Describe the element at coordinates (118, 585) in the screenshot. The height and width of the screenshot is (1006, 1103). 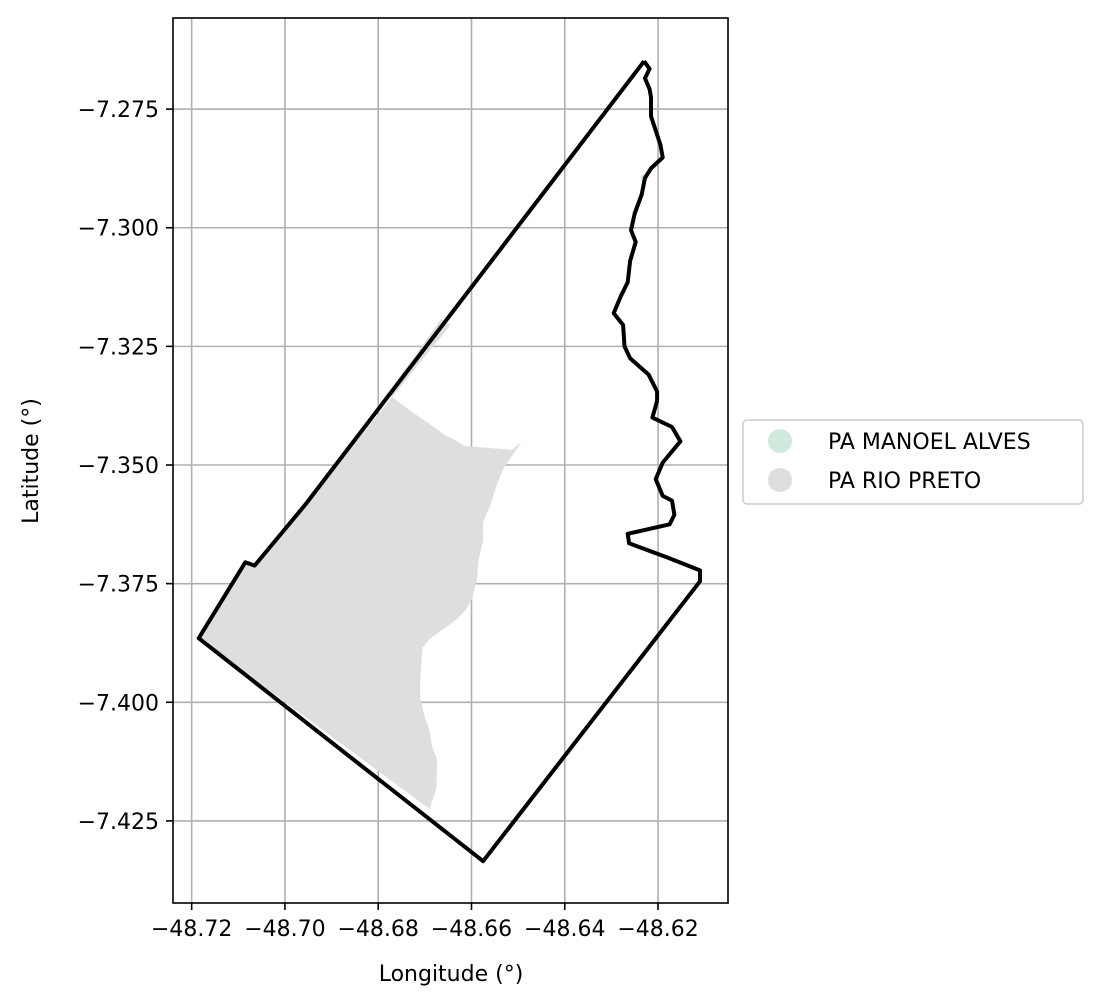
I see `y-tick-label-4: −7.375` at that location.